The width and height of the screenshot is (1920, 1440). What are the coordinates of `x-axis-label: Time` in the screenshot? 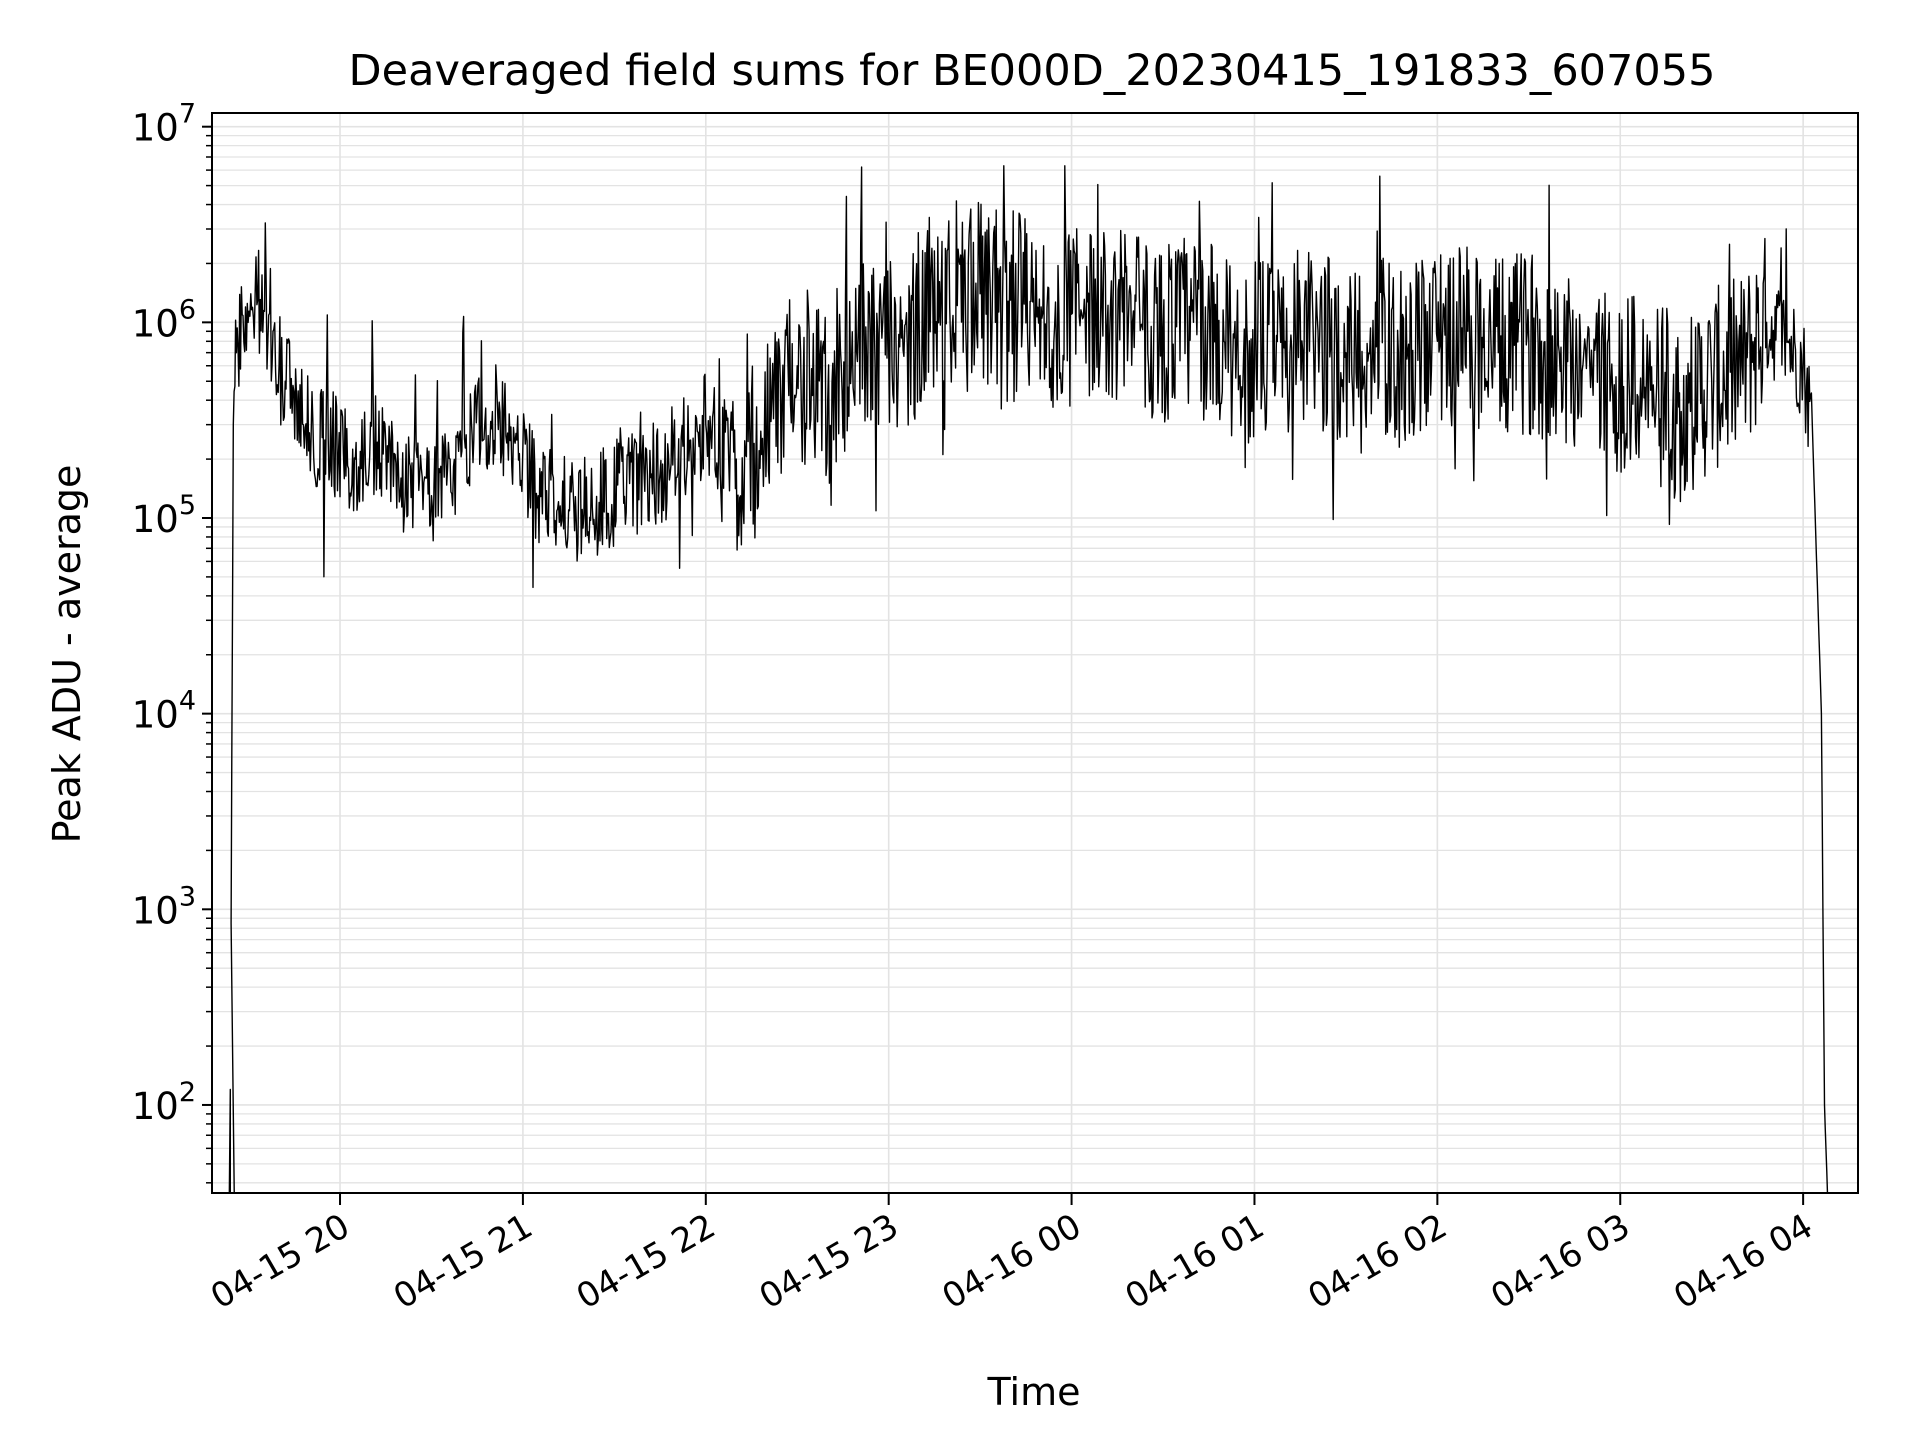 It's located at (1034, 1392).